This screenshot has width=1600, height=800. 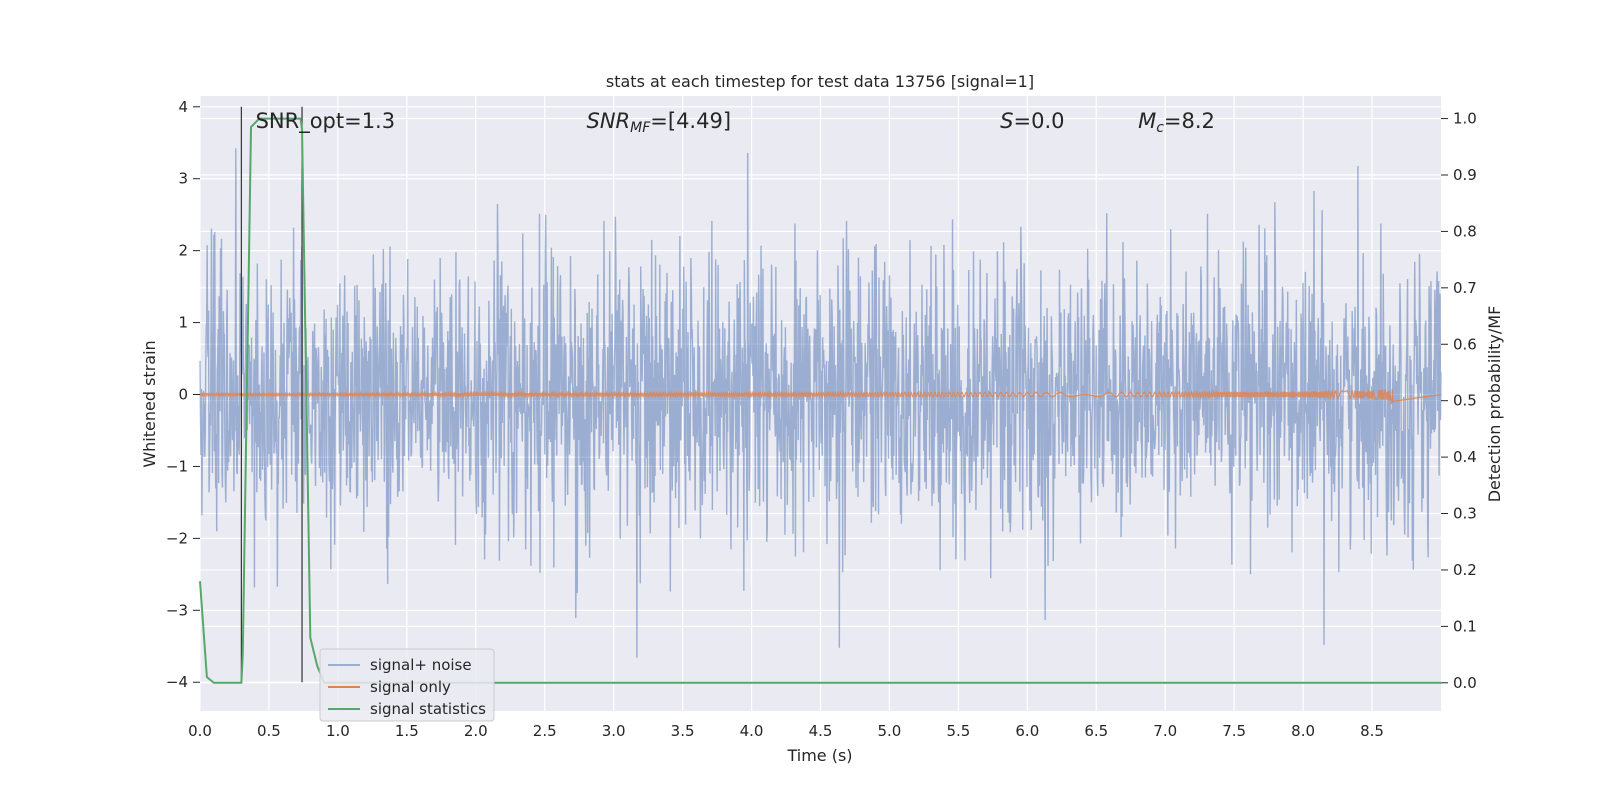 What do you see at coordinates (1096, 731) in the screenshot?
I see `x-tick-label: 6.5` at bounding box center [1096, 731].